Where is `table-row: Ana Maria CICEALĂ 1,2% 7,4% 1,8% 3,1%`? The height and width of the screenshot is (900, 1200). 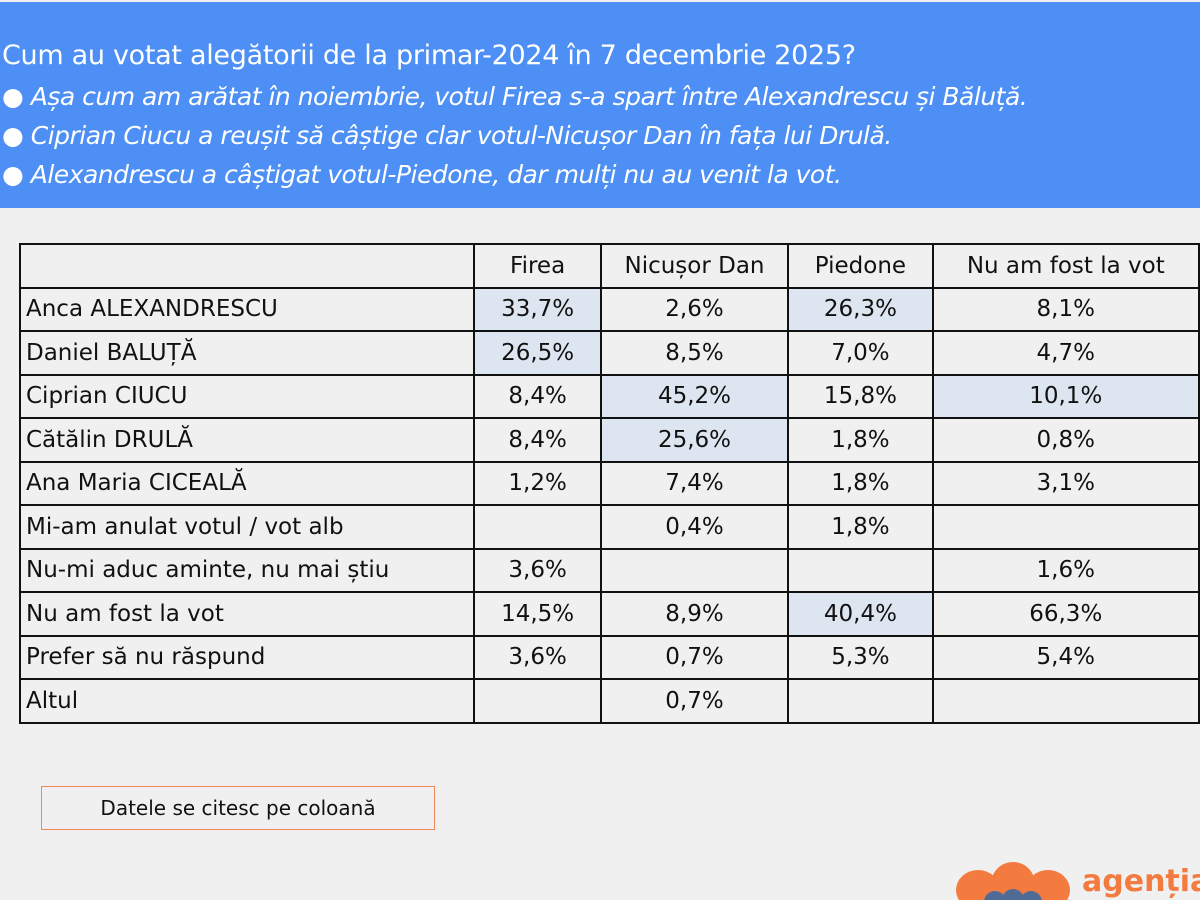 table-row: Ana Maria CICEALĂ 1,2% 7,4% 1,8% 3,1% is located at coordinates (609, 483).